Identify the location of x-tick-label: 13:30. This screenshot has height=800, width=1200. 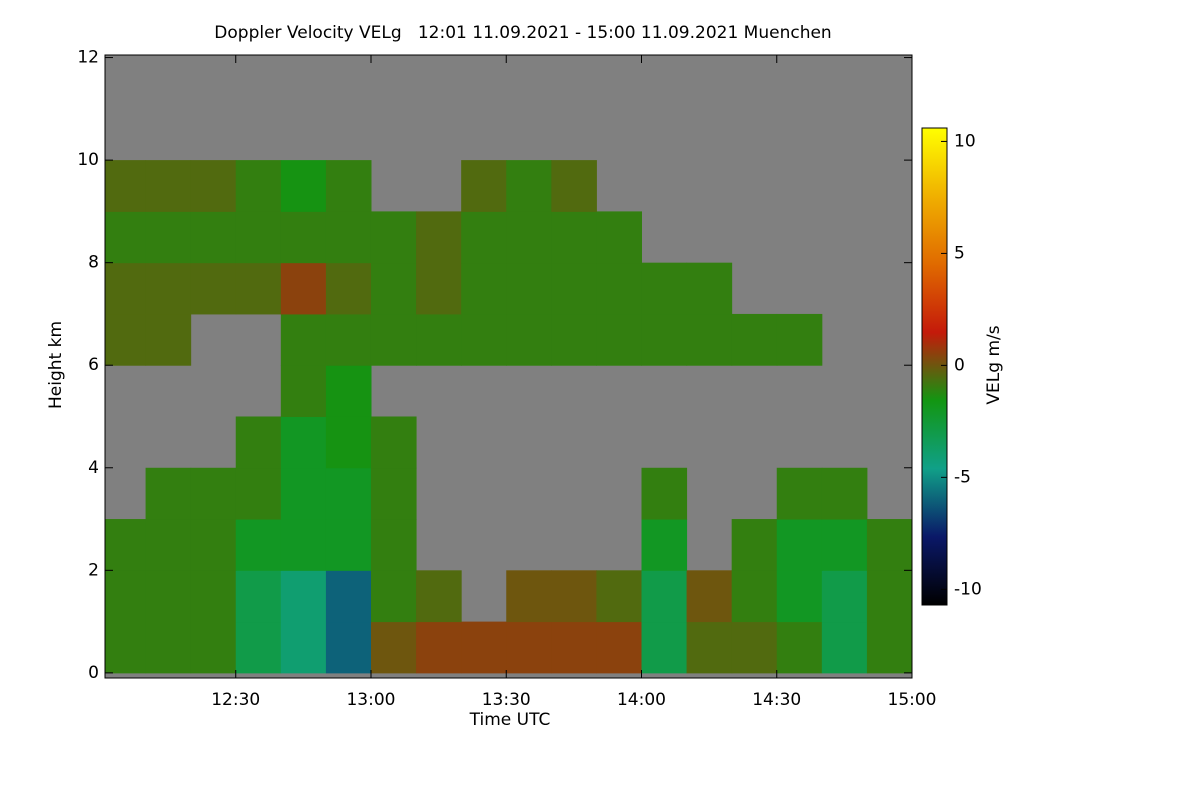
(506, 700).